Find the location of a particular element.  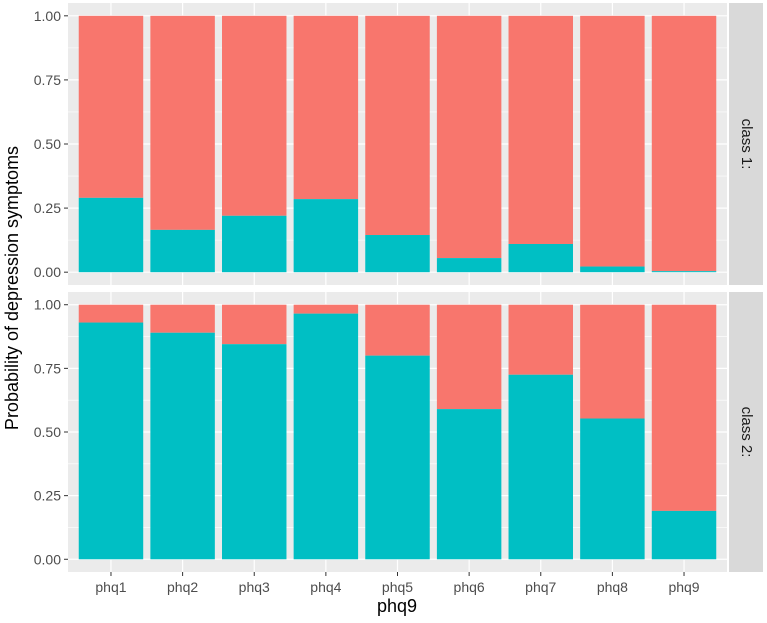

facet-strip-label: class 1: is located at coordinates (746, 144).